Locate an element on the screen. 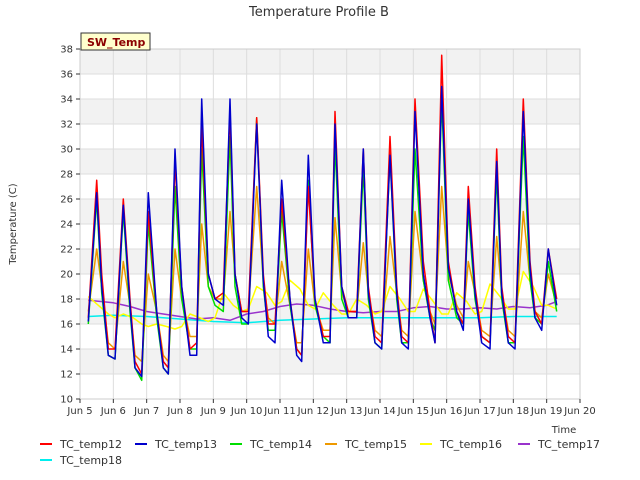 This screenshot has width=640, height=480. x-tick-label: Jun 14 is located at coordinates (379, 411).